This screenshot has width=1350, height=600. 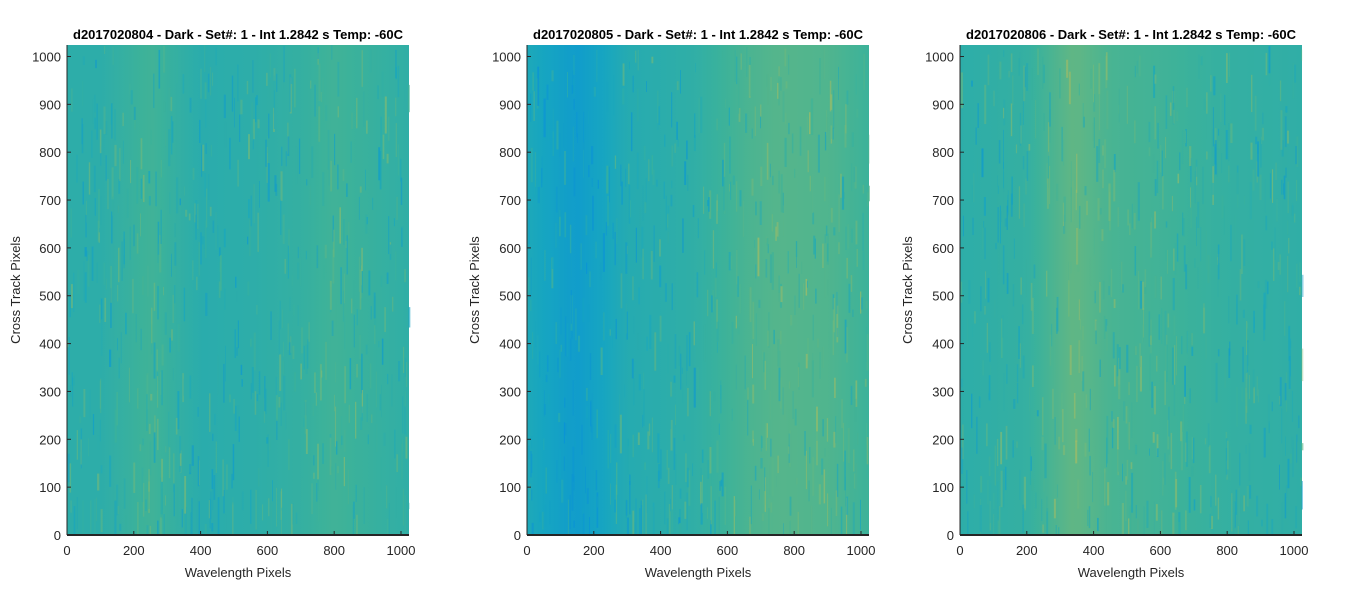 What do you see at coordinates (506, 56) in the screenshot?
I see `panel-2-y-tick-label: 1000` at bounding box center [506, 56].